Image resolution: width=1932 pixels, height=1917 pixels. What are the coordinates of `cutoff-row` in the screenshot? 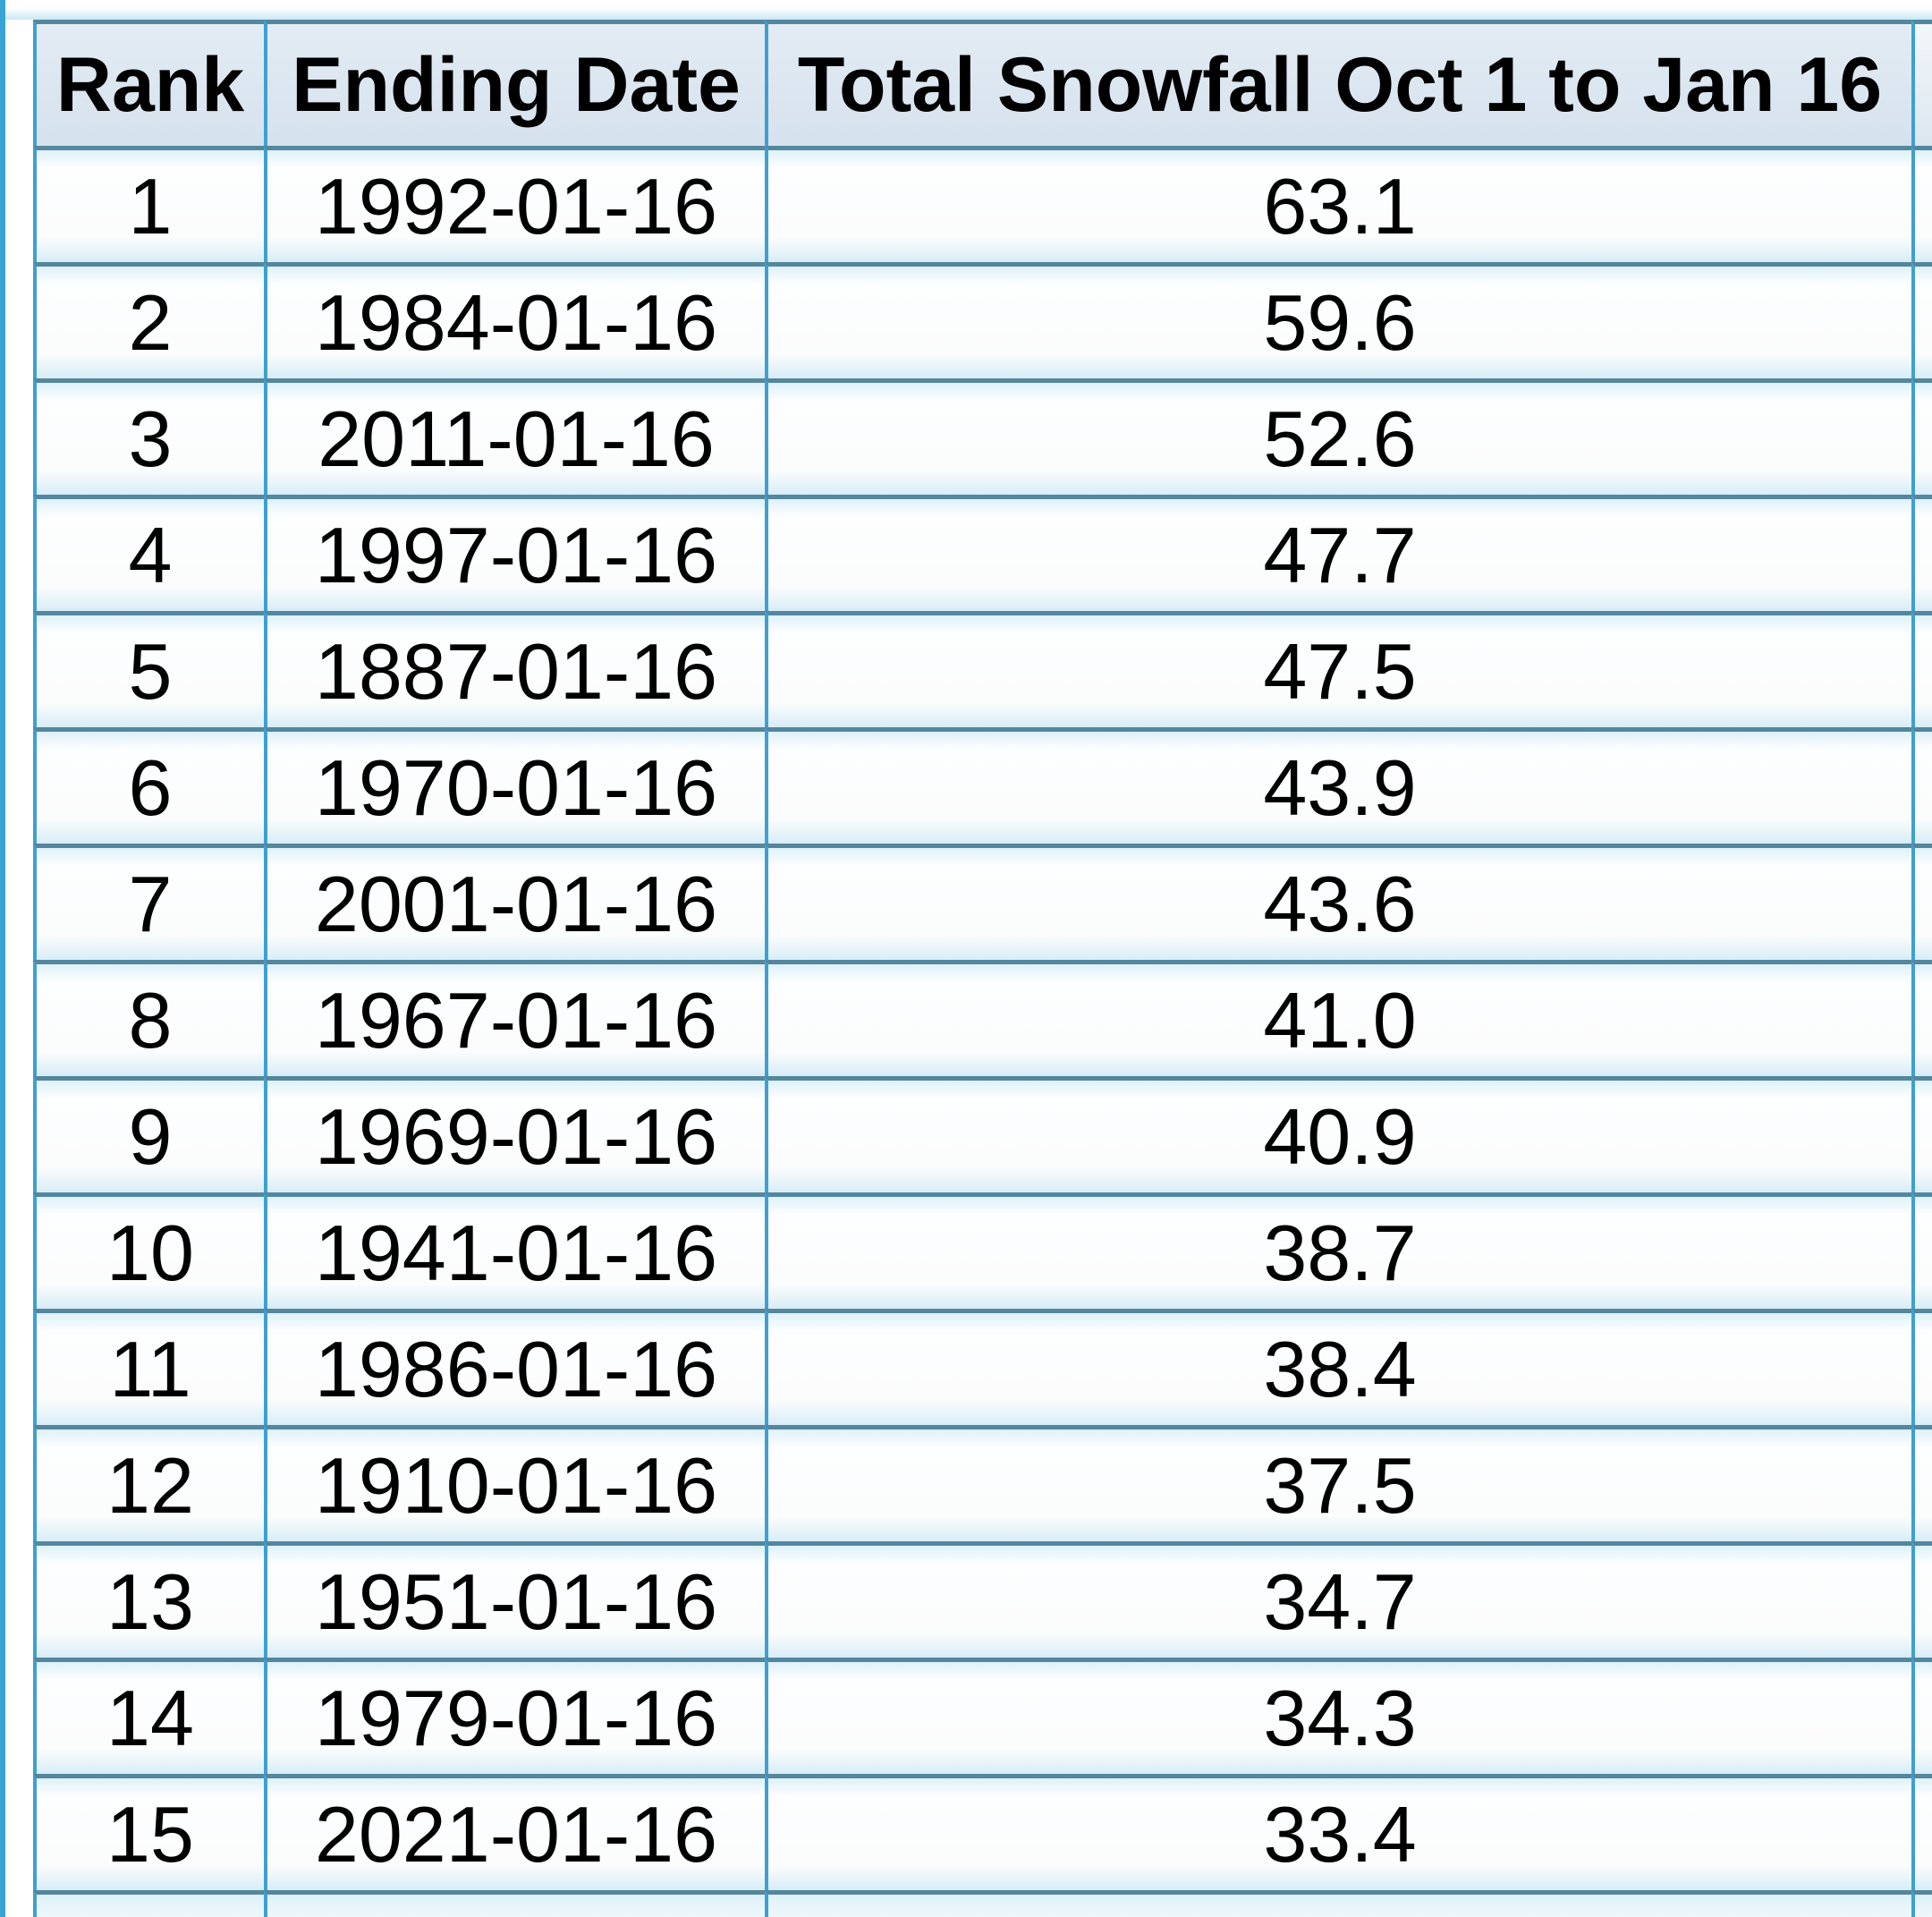 It's located at (982, 1903).